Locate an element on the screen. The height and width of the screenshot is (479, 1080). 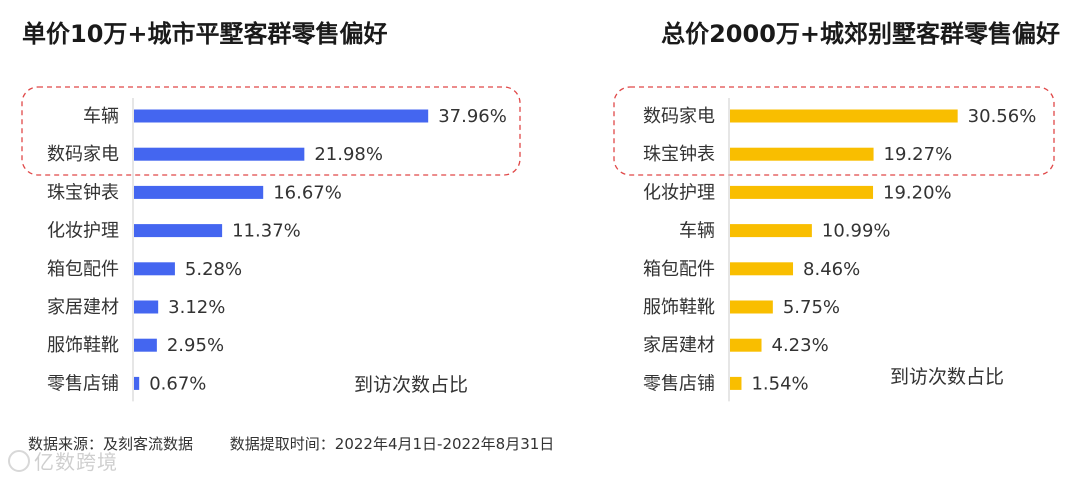
value-label: 16.67% is located at coordinates (307, 192).